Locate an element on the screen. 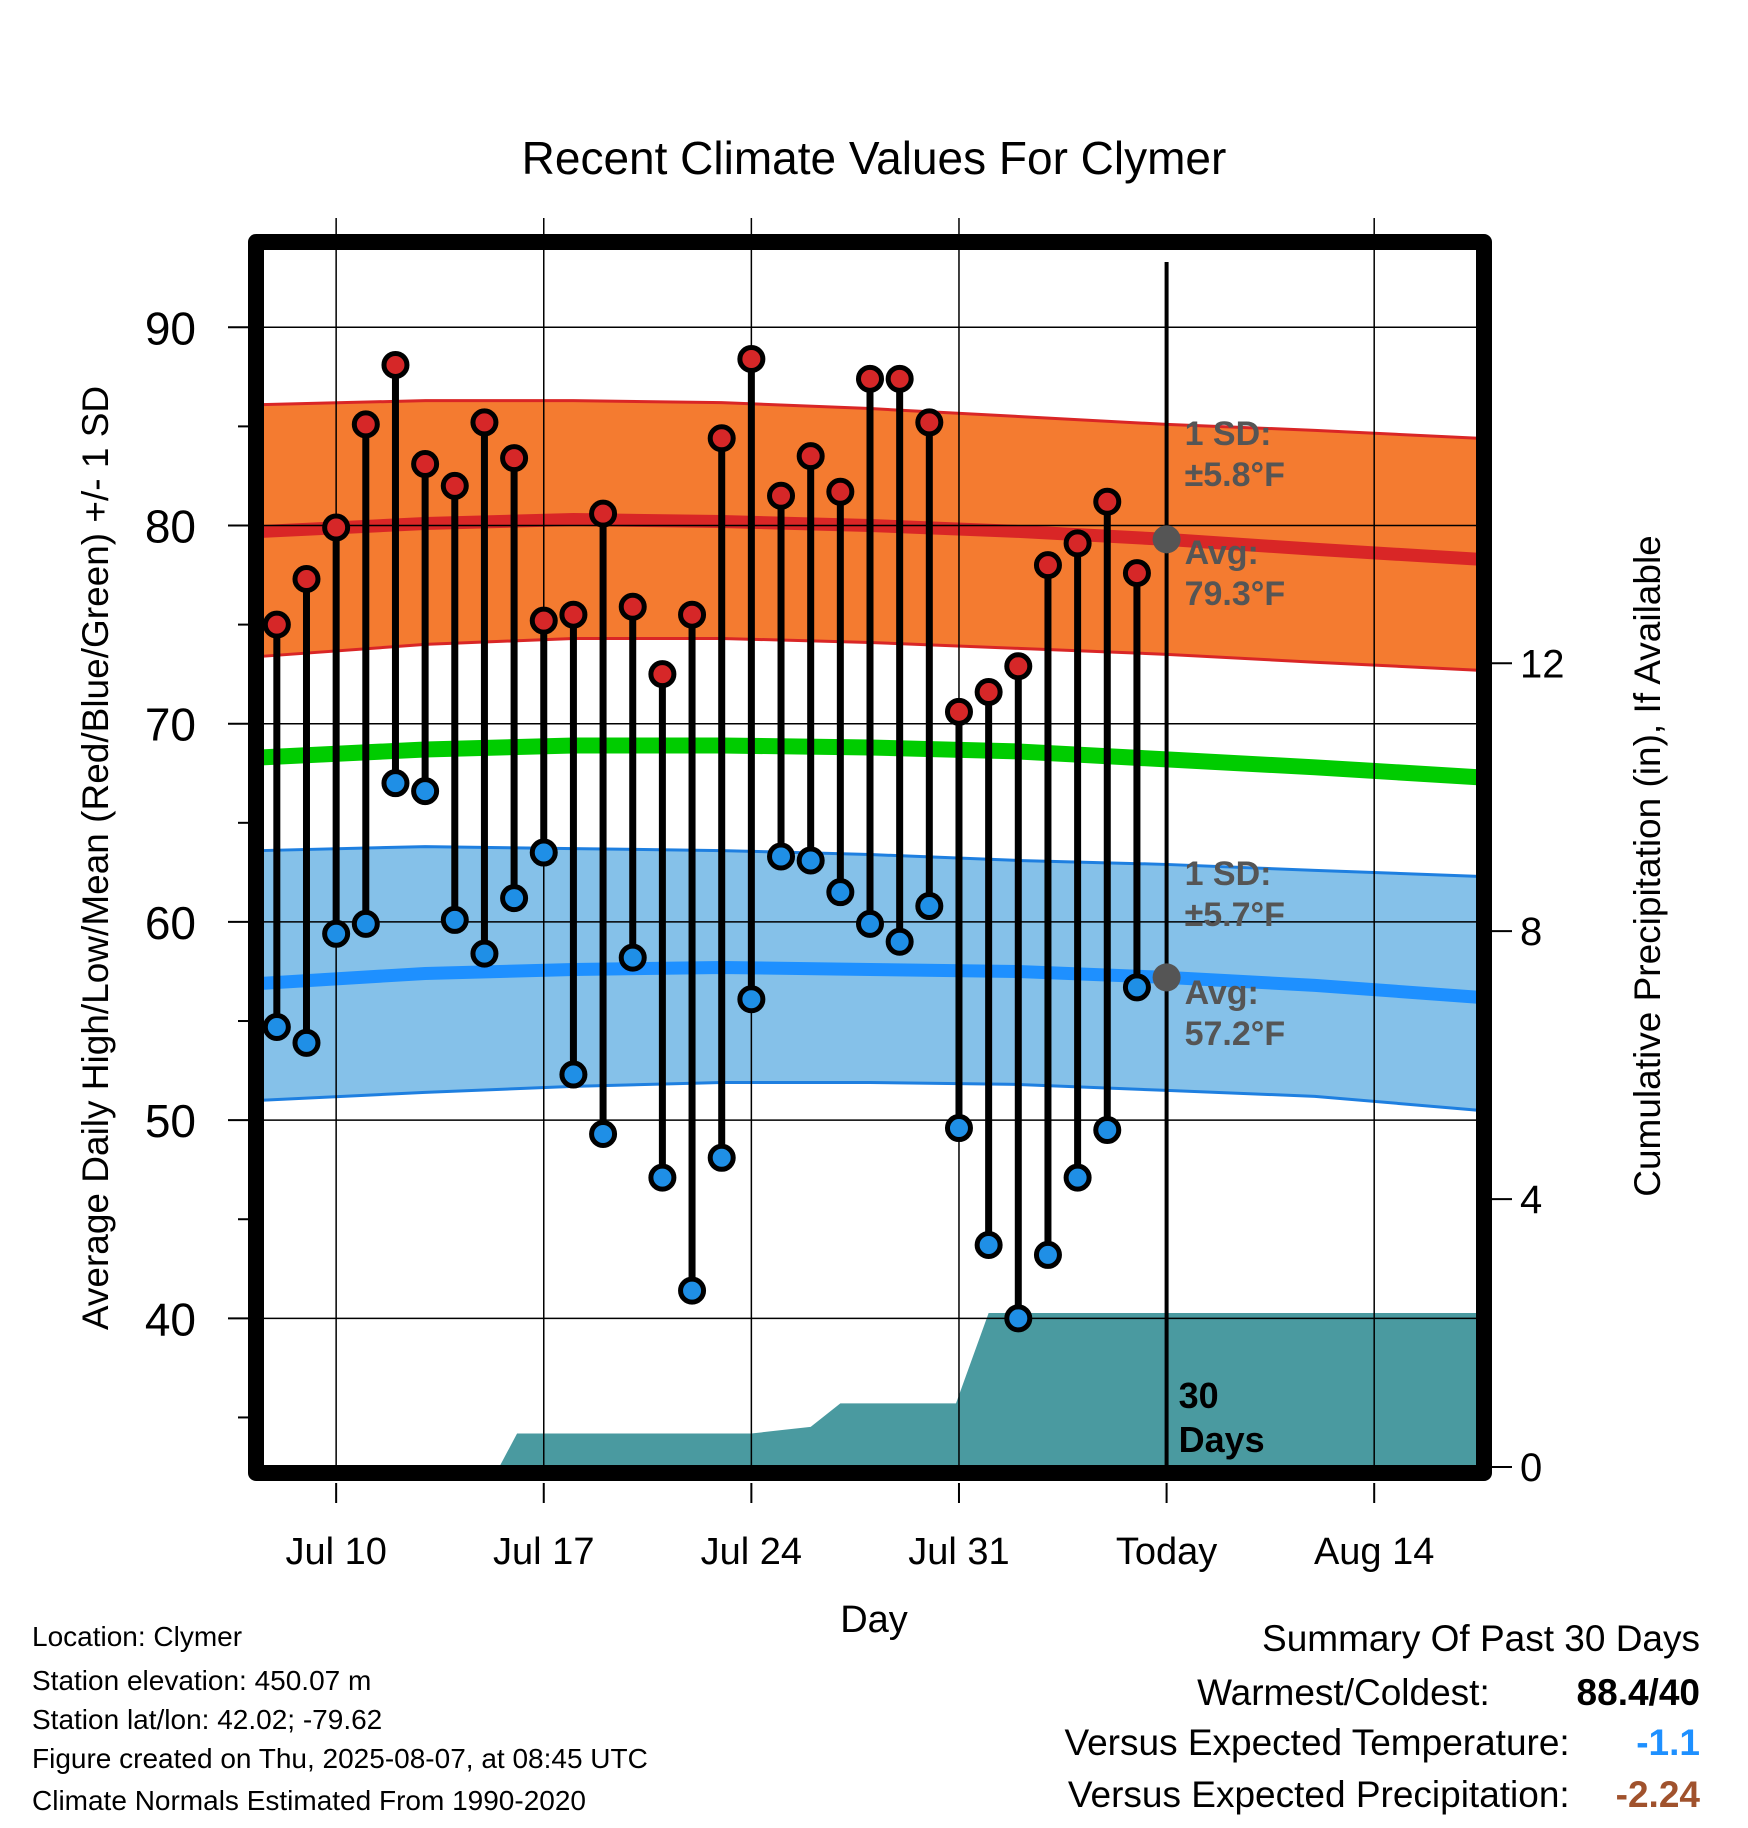 This screenshot has height=1828, width=1748. low-avg-value-annotation: 57.2°F is located at coordinates (1235, 1034).